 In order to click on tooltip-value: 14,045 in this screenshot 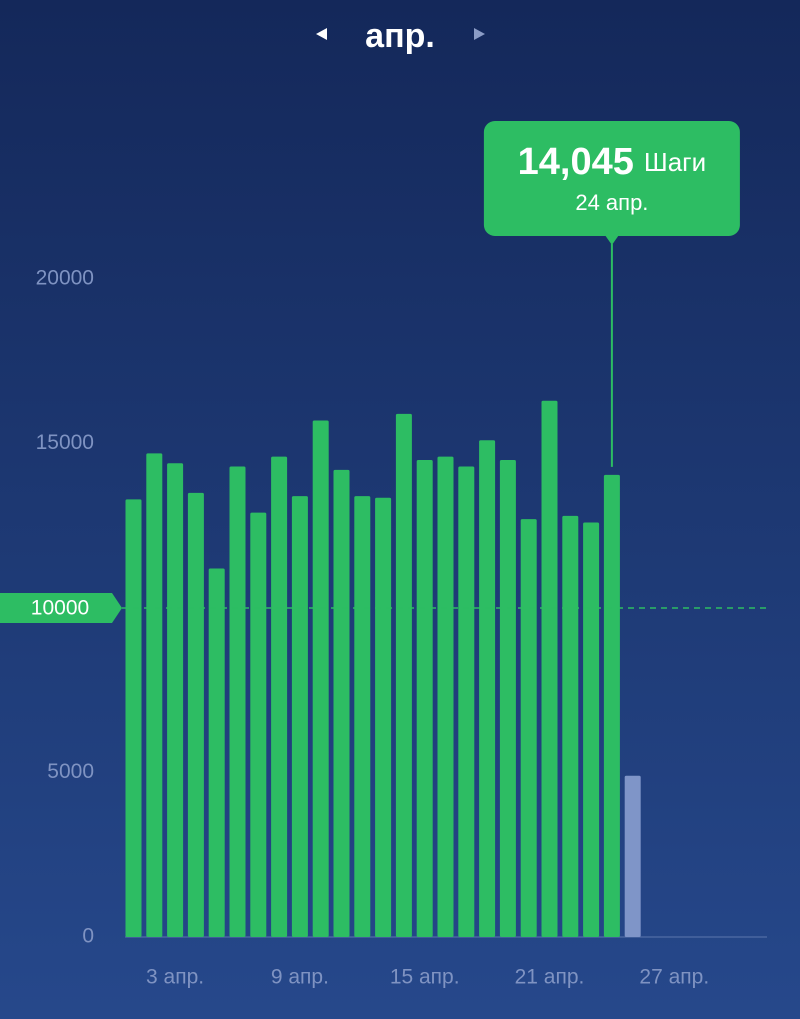, I will do `click(576, 162)`.